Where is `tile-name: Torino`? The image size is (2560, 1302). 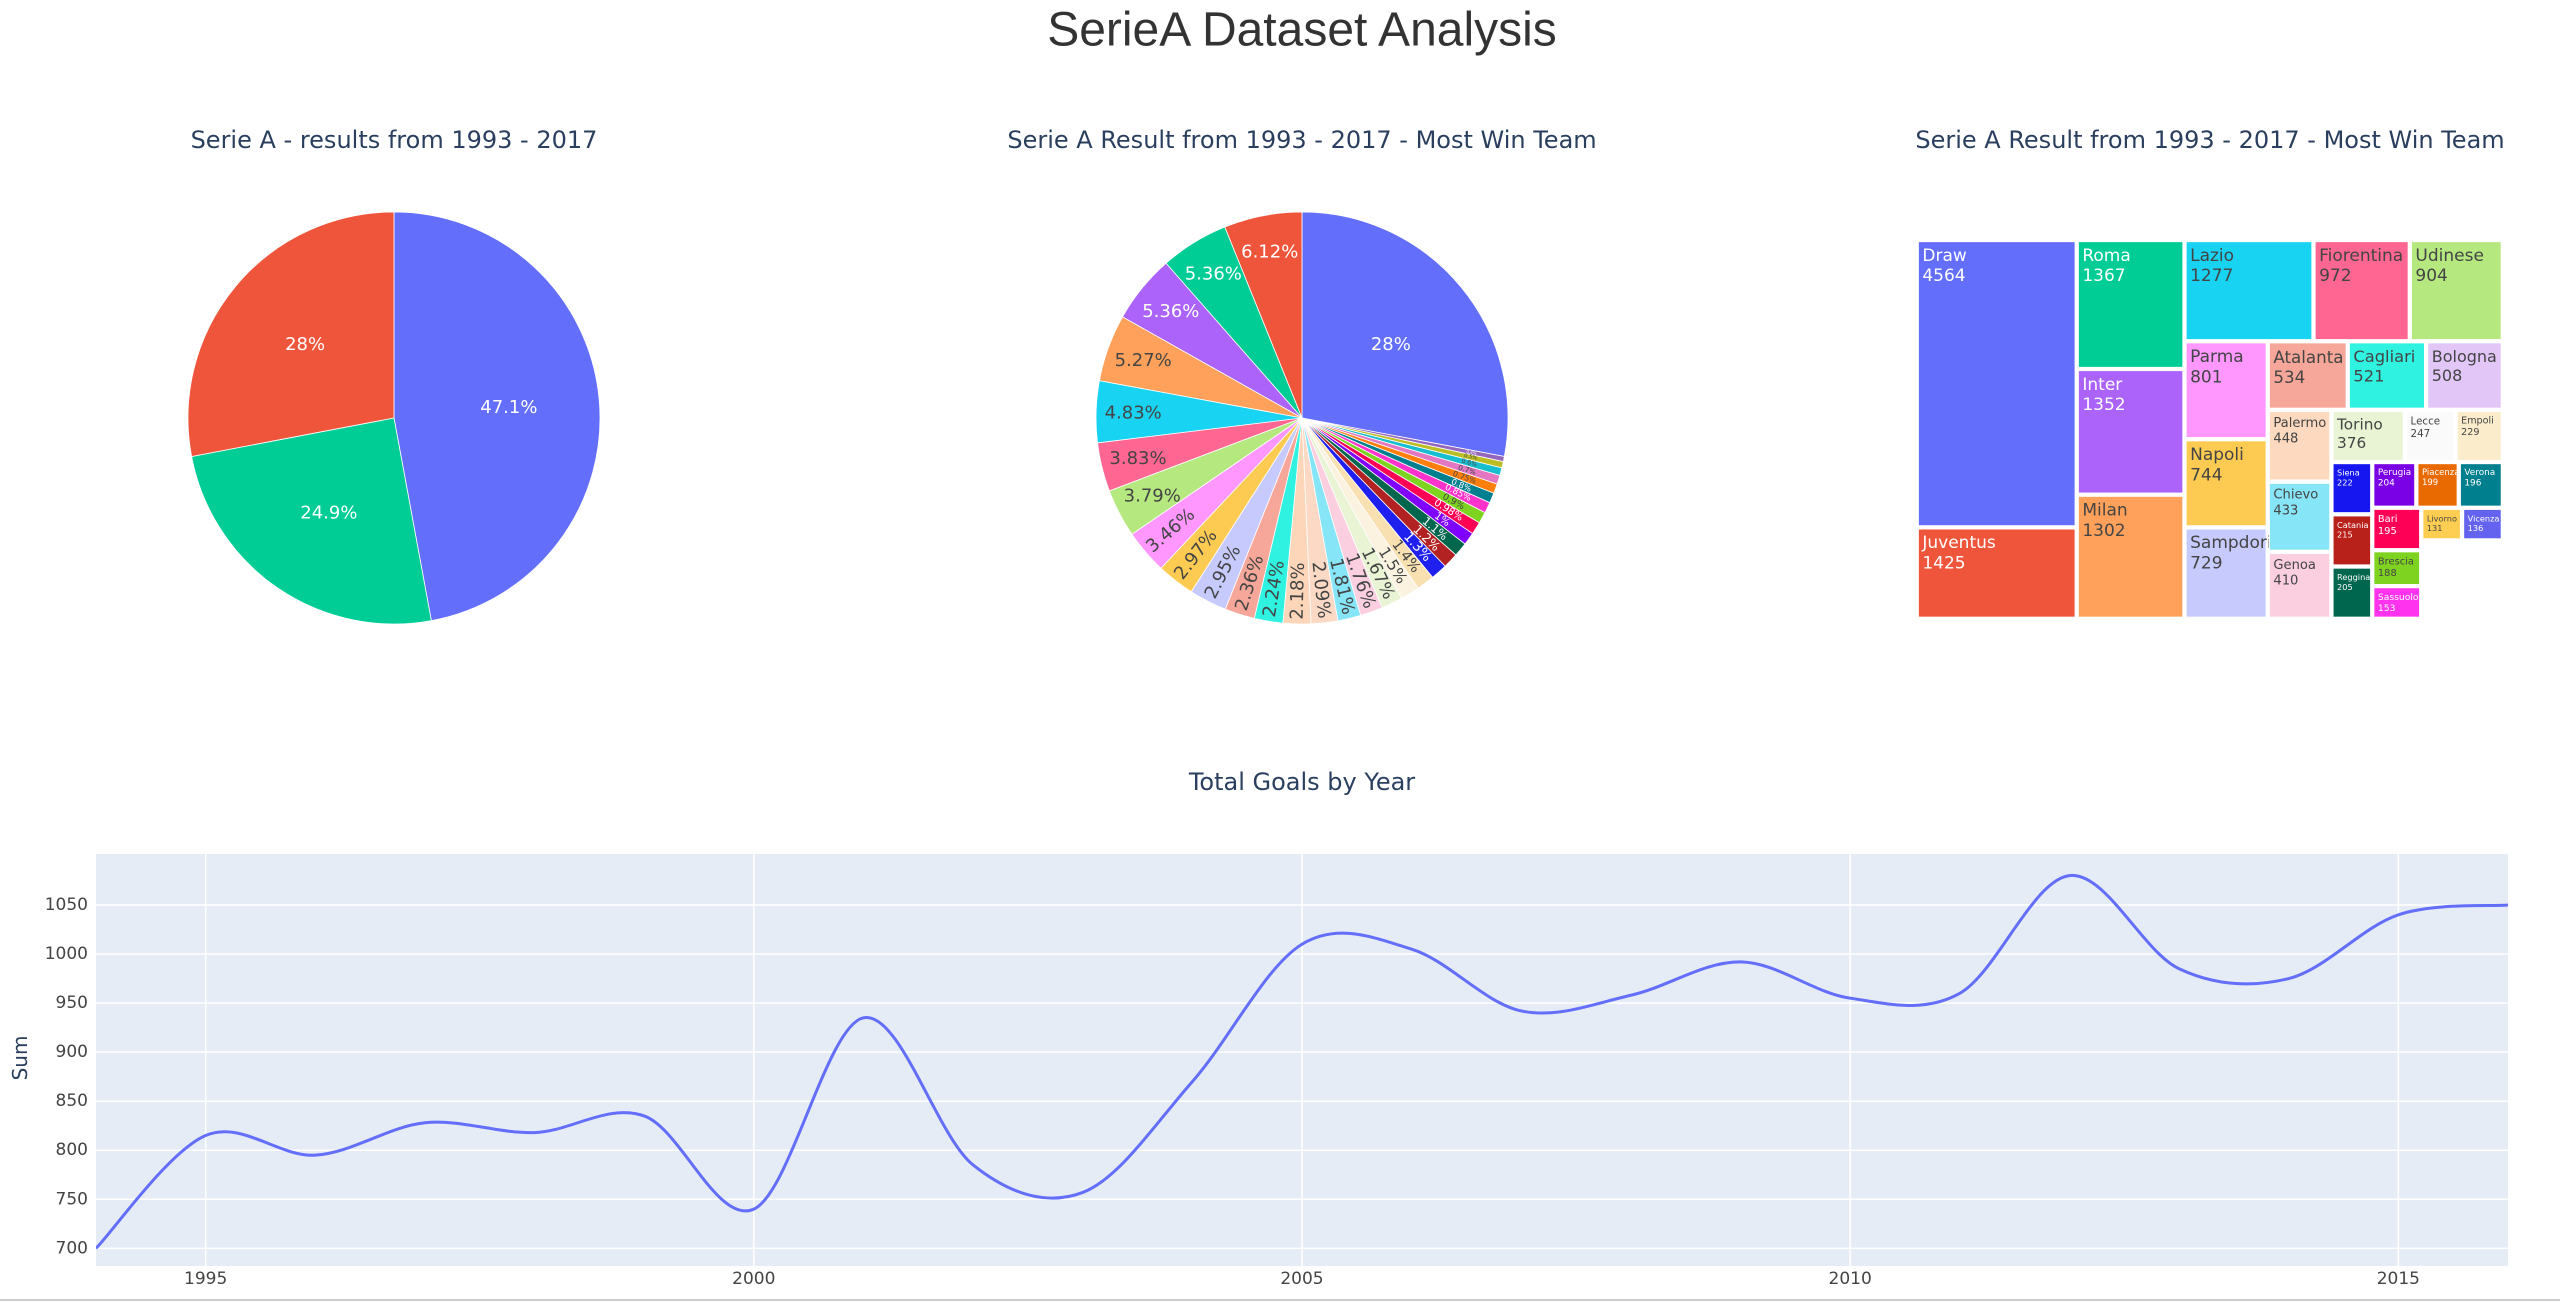
tile-name: Torino is located at coordinates (2359, 425).